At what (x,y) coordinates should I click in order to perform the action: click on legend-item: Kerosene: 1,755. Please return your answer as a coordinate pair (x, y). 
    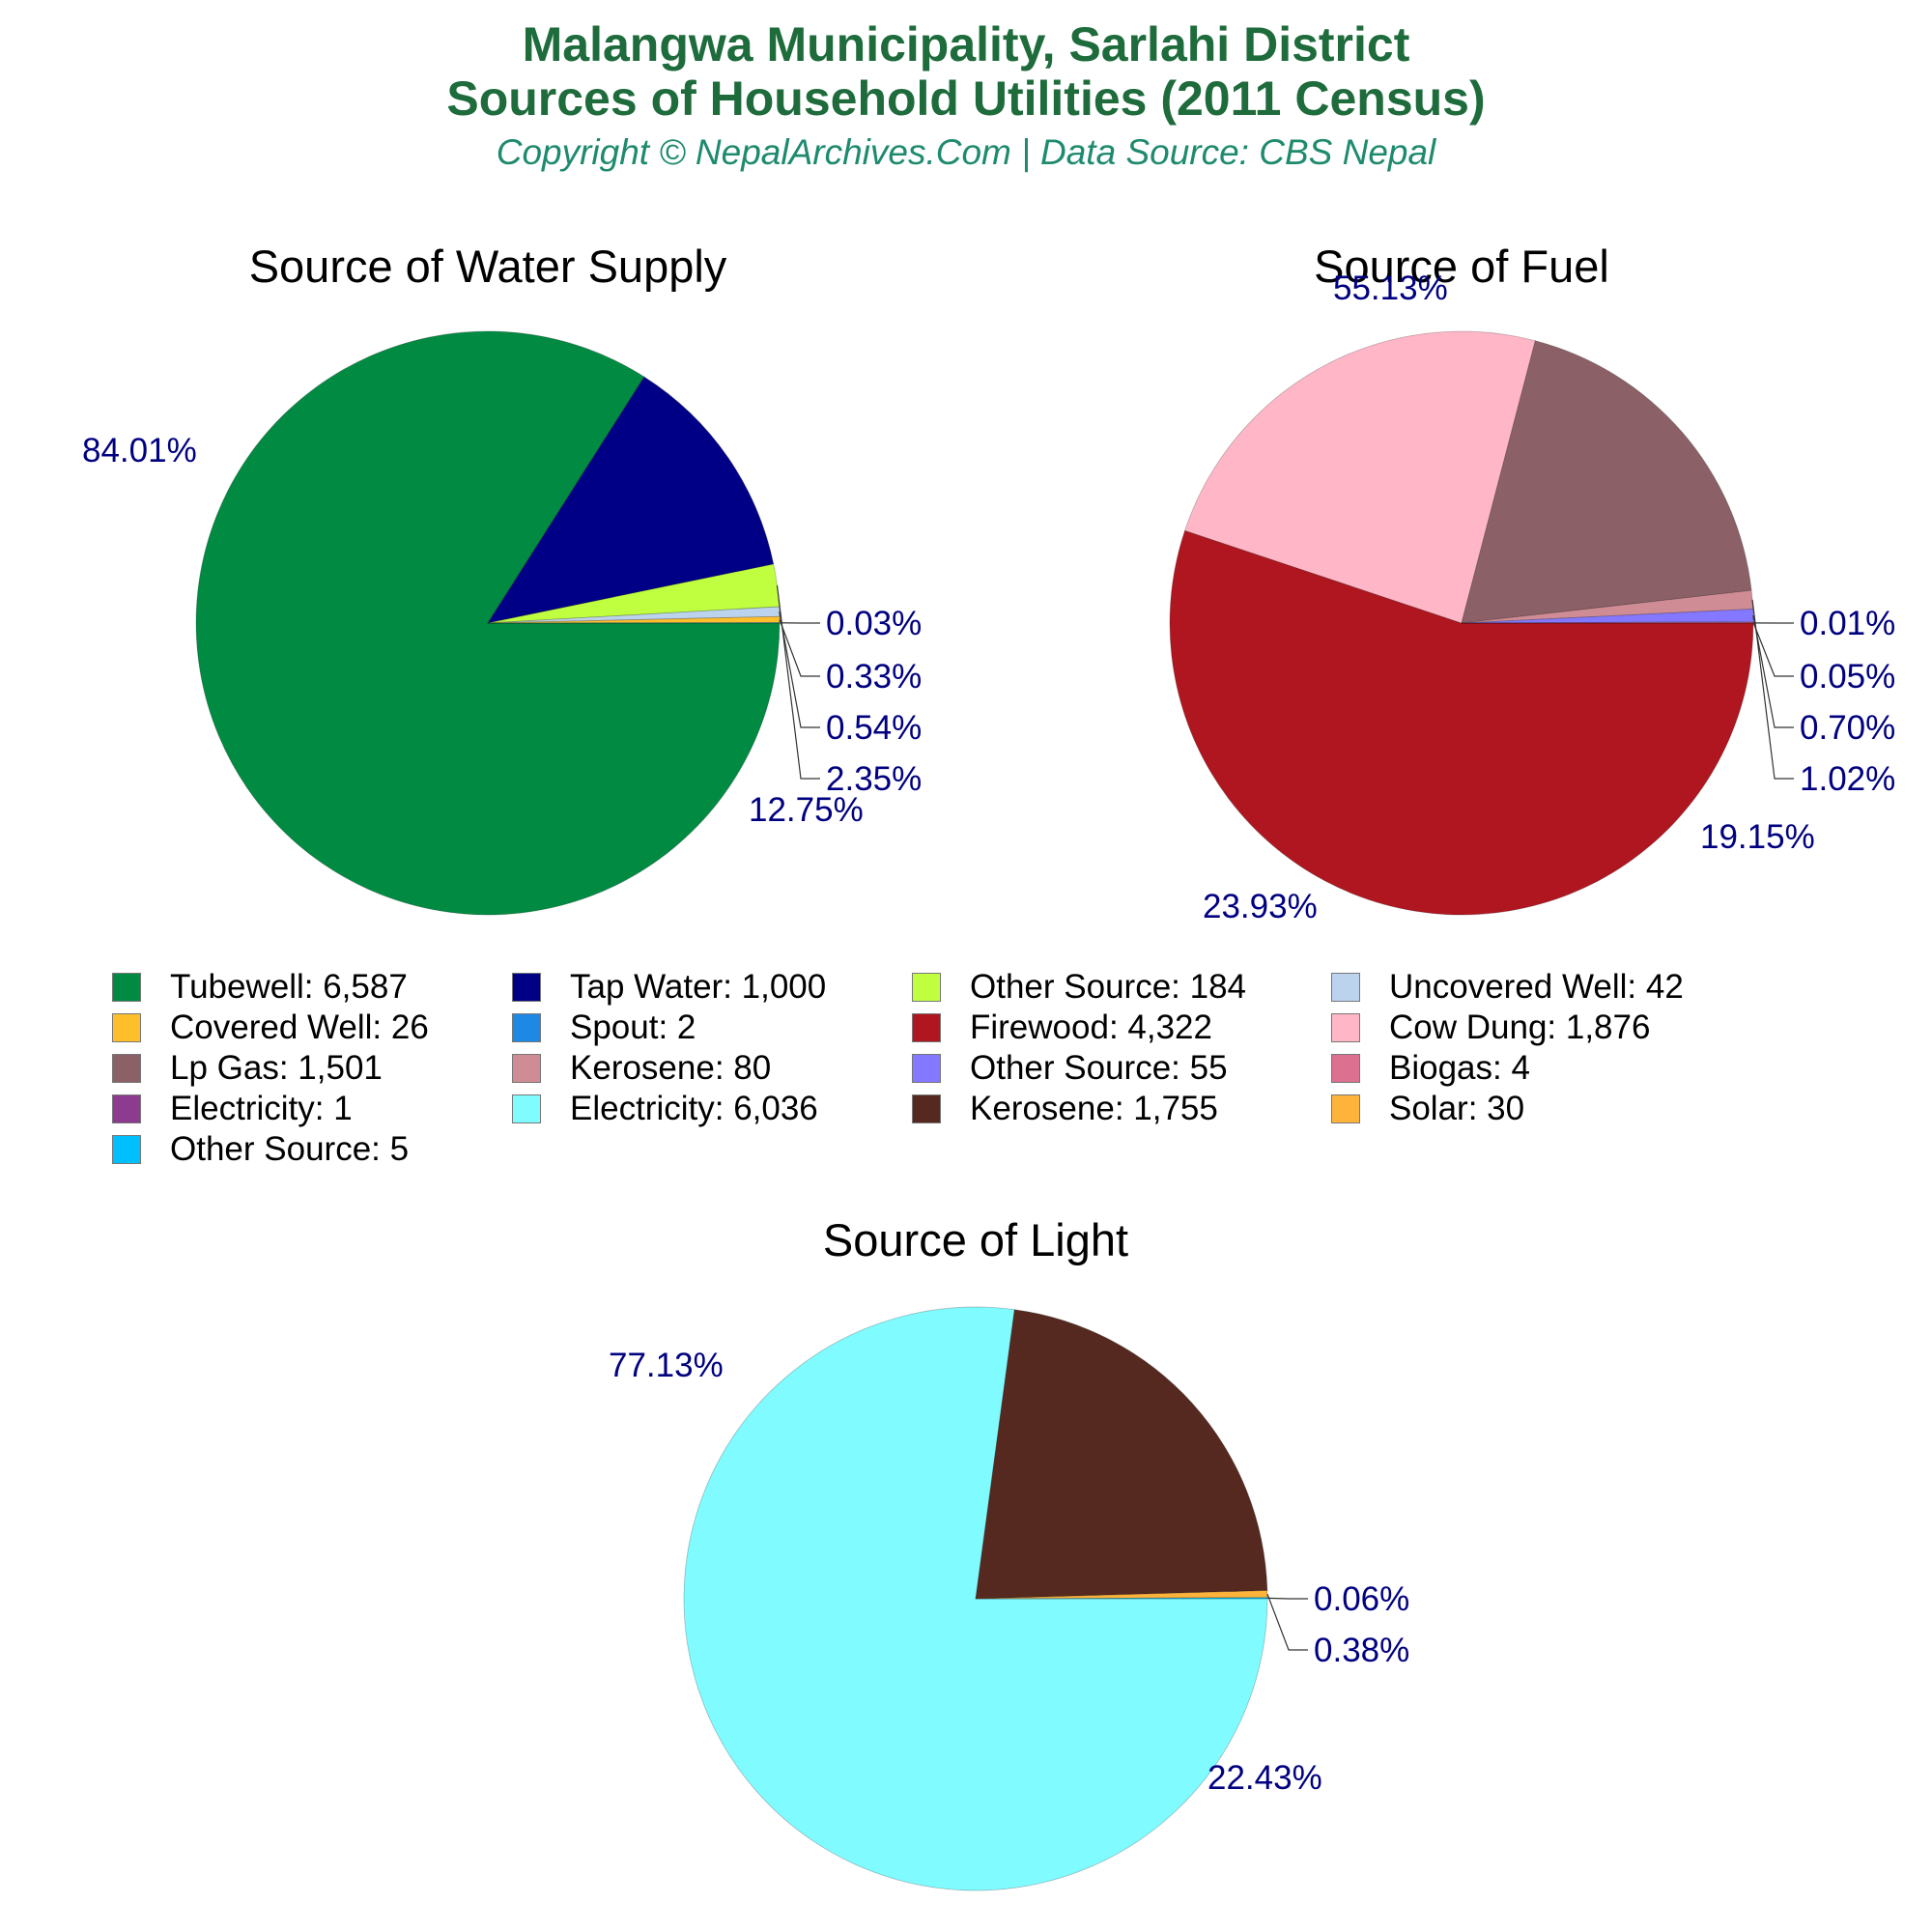
    Looking at the image, I should click on (1065, 1109).